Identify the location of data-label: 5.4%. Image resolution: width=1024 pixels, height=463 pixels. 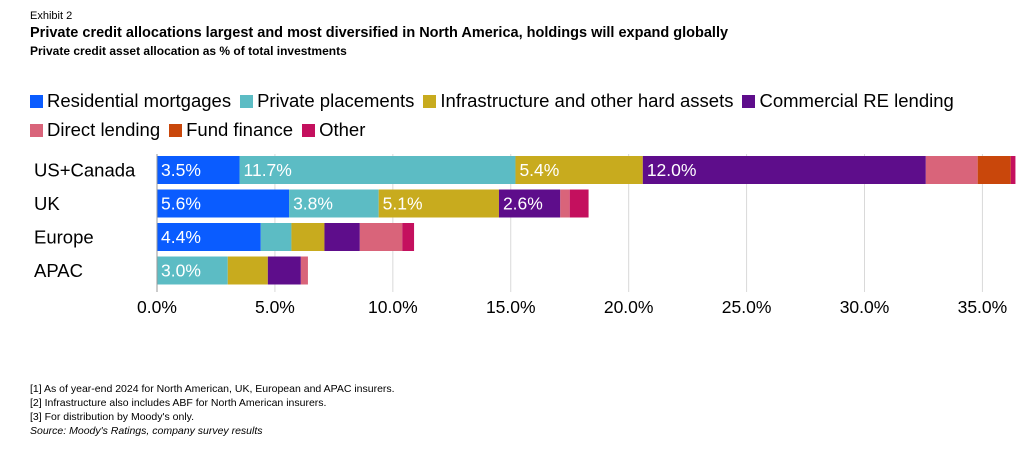
(539, 170).